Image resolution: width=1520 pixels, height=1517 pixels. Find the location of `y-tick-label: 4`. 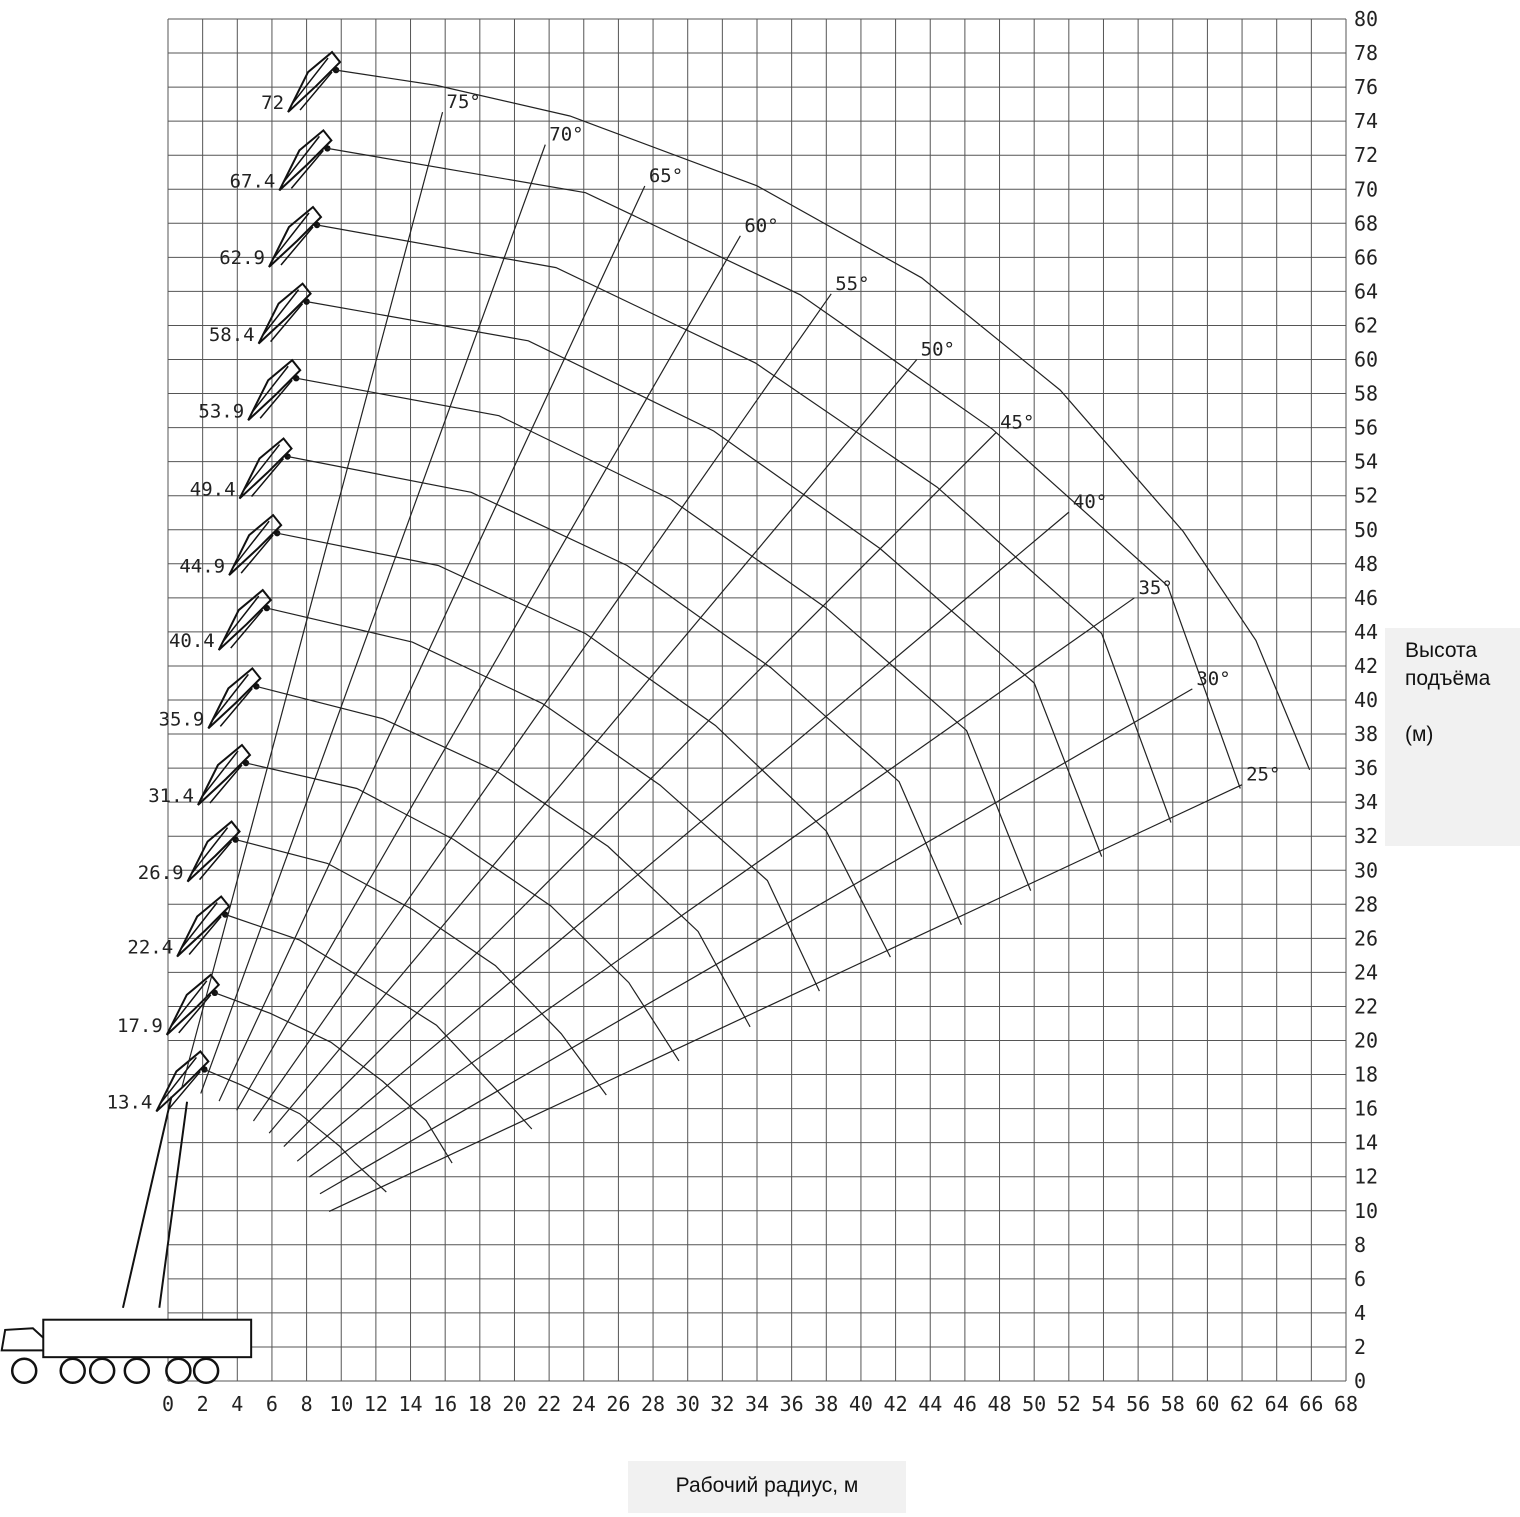

y-tick-label: 4 is located at coordinates (1360, 1313).